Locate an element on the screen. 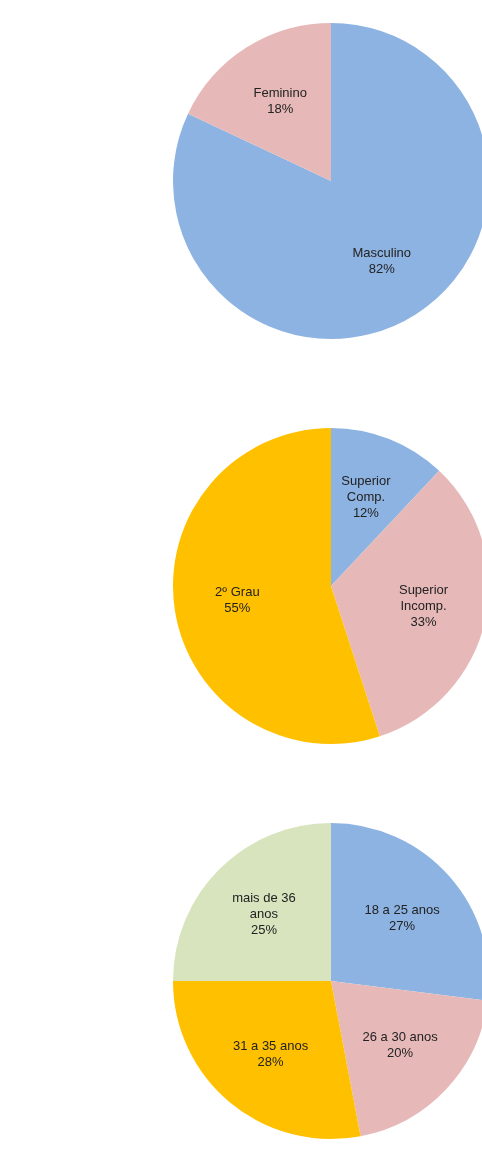 This screenshot has height=1153, width=482. data-label: 27% is located at coordinates (402, 925).